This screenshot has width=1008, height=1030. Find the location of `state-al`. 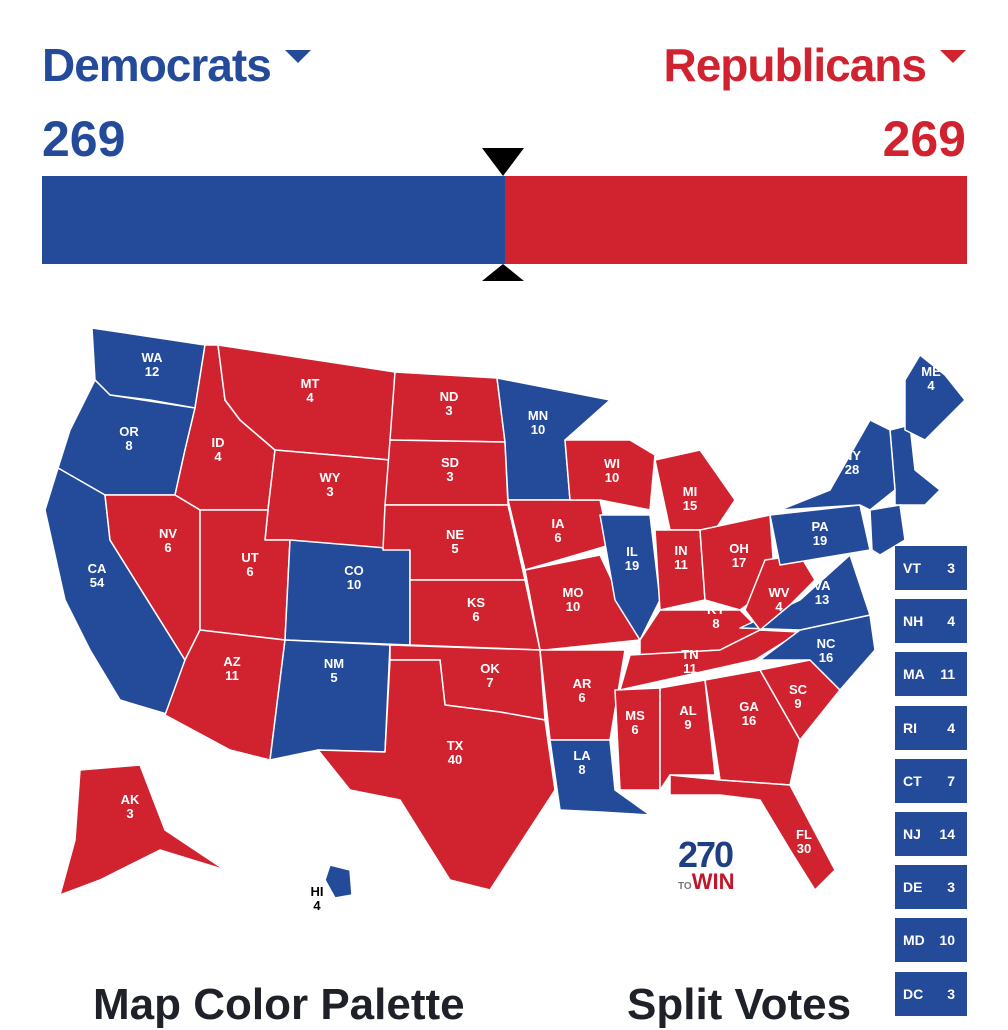

state-al is located at coordinates (687, 735).